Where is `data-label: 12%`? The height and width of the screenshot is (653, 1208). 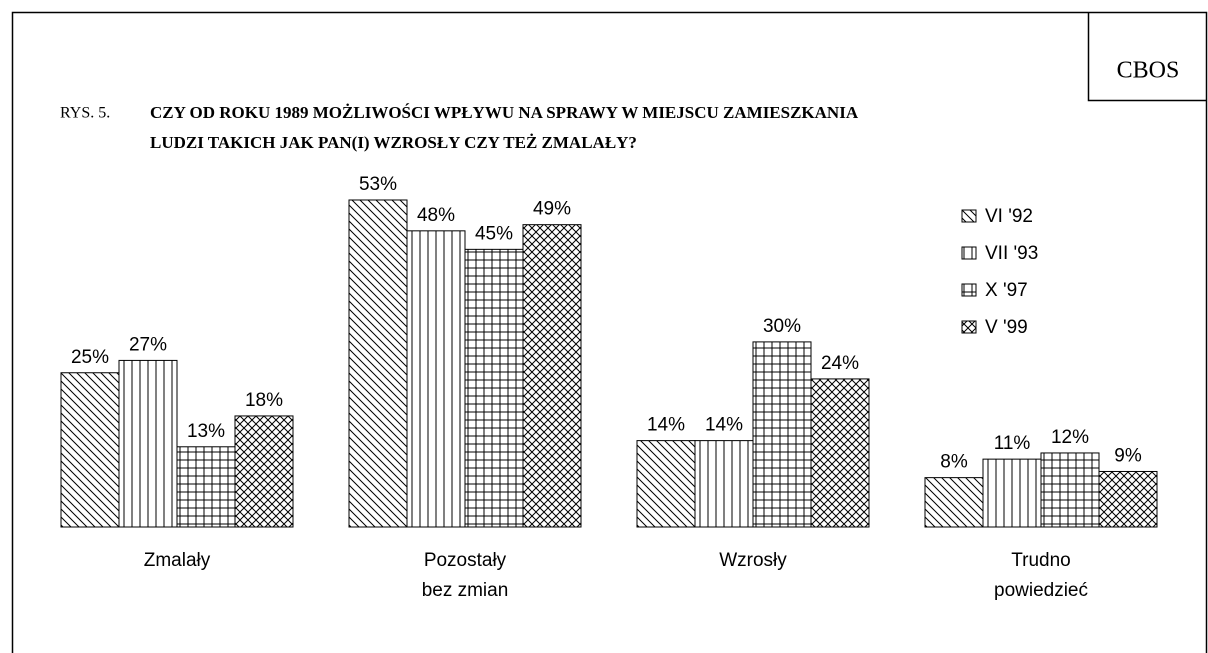
data-label: 12% is located at coordinates (1070, 437).